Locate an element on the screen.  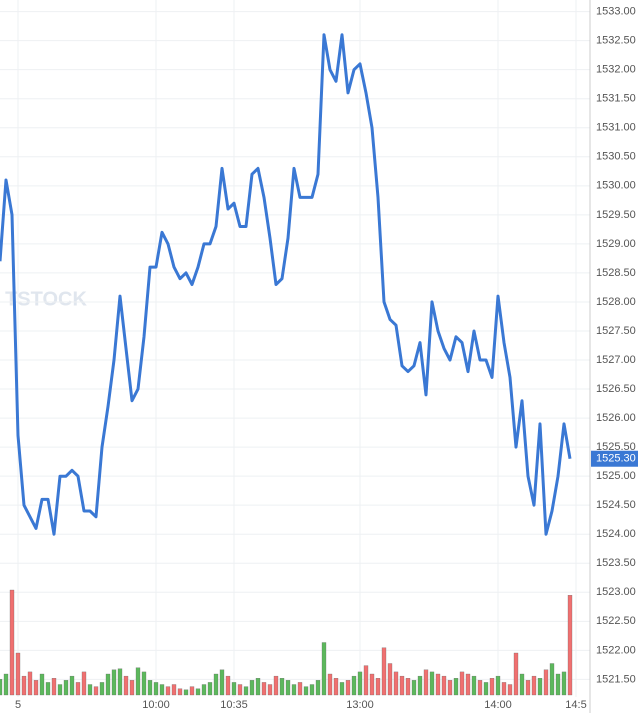
y-tick-label: 1522.00 is located at coordinates (616, 650).